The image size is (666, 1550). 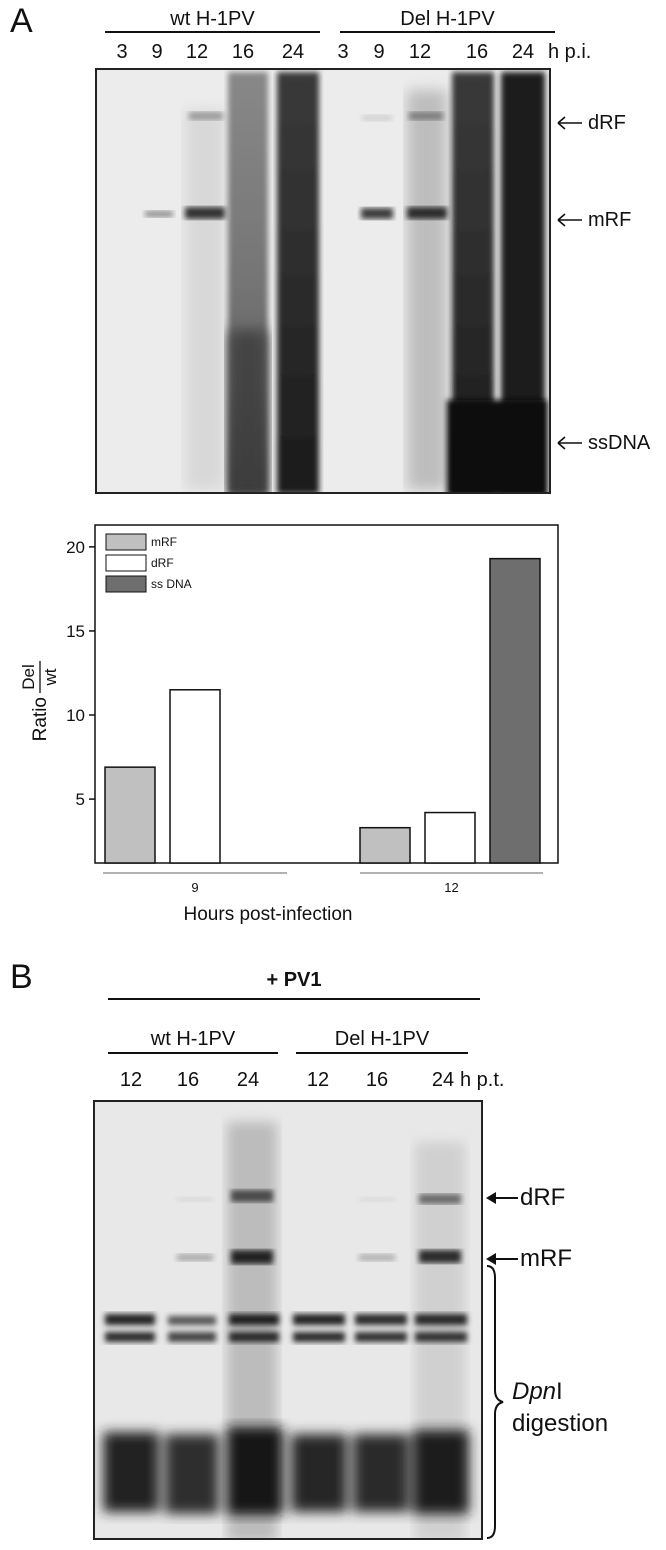 I want to click on gel-a-group-wt: wt H-1PV, so click(x=212, y=19).